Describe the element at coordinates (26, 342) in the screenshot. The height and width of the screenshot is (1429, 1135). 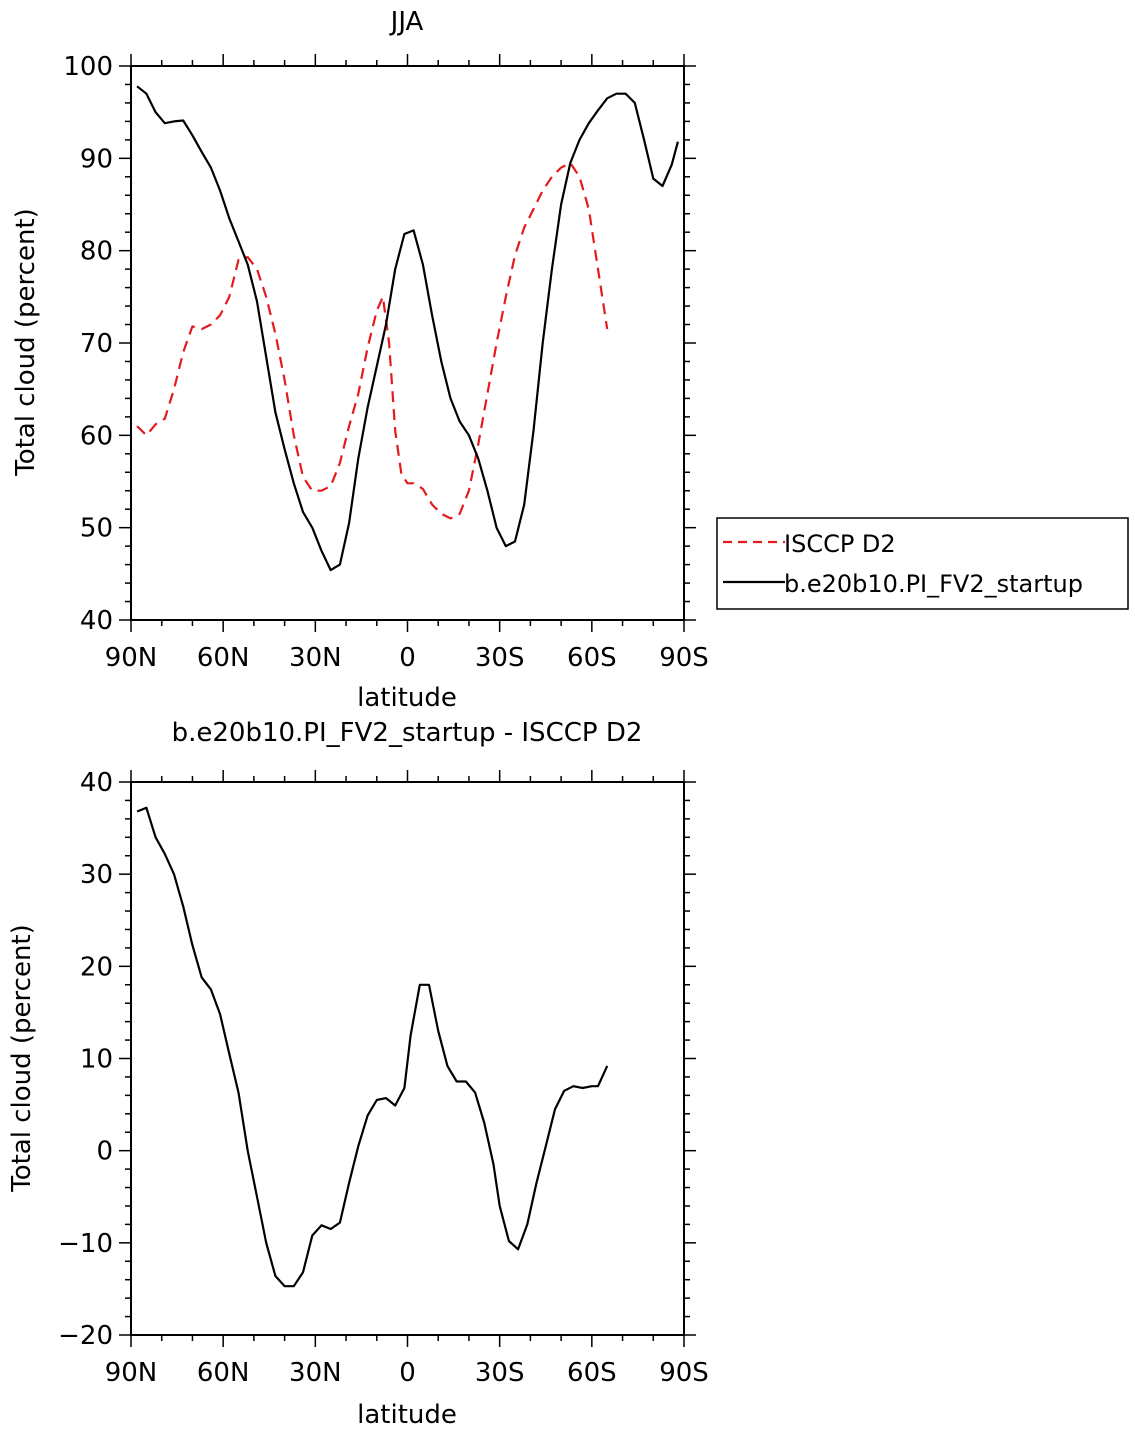
I see `top-panel-ylabel: Total cloud (percent)` at that location.